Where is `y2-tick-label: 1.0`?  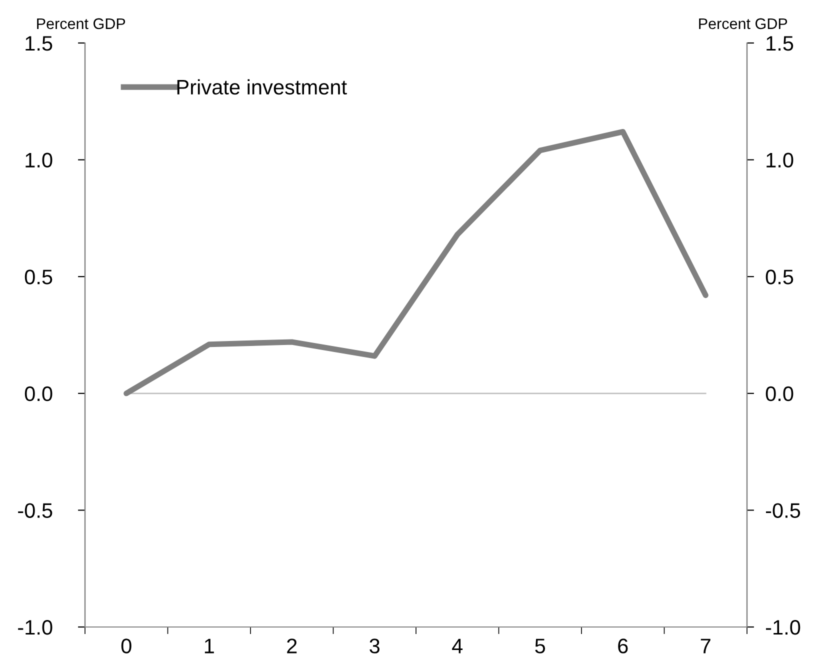 y2-tick-label: 1.0 is located at coordinates (780, 160).